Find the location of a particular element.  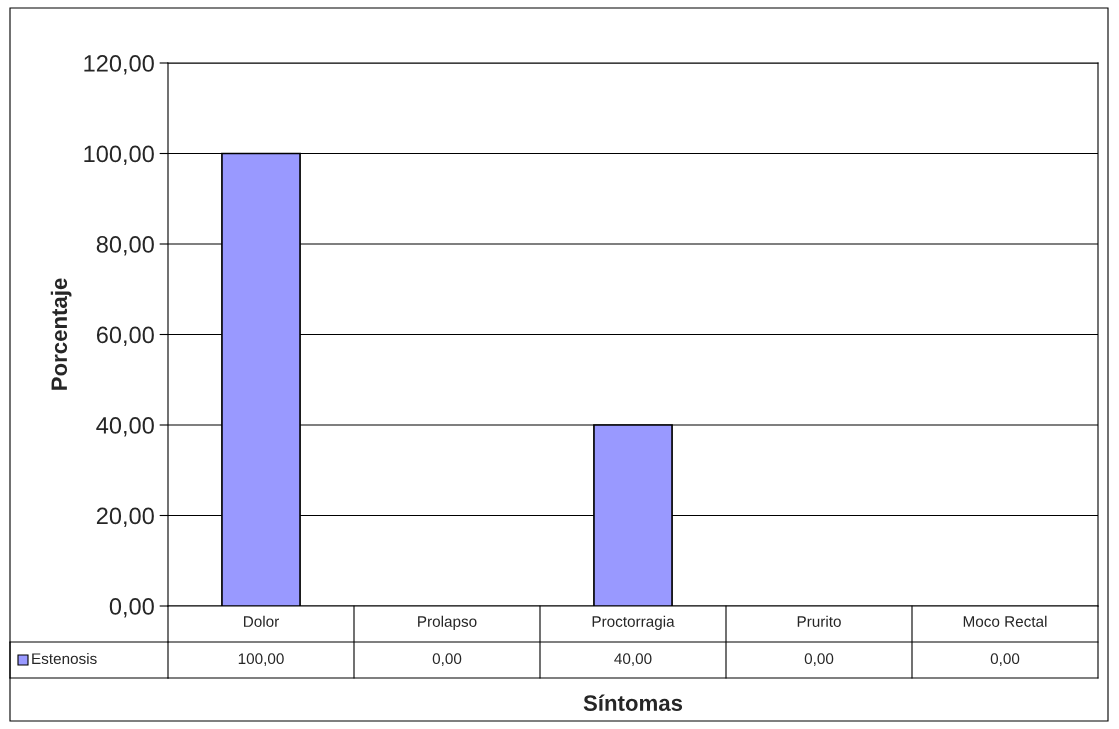

y-tick-label: 80,00 is located at coordinates (125, 246).